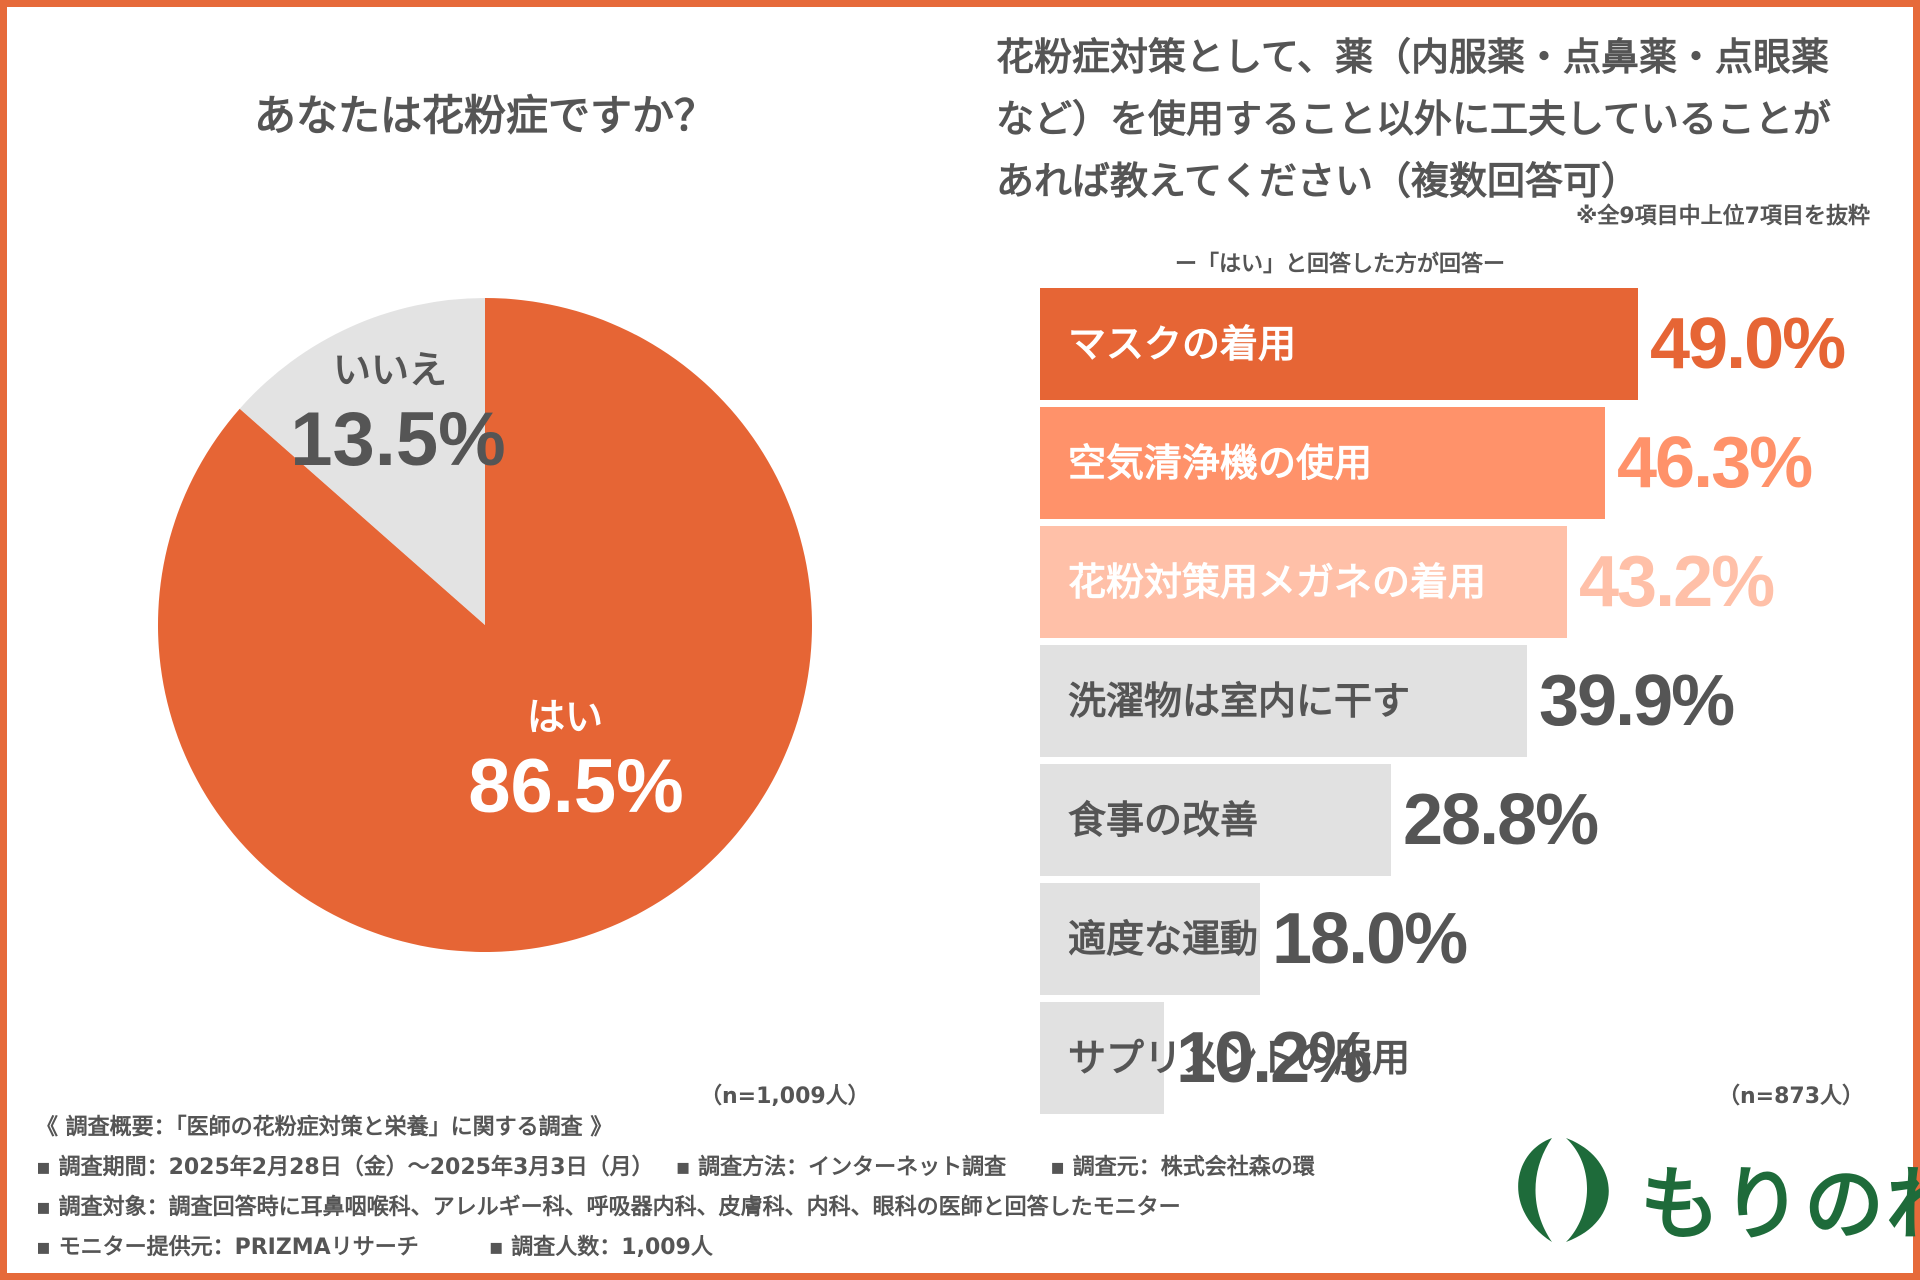  What do you see at coordinates (1239, 701) in the screenshot?
I see `bar-label-4: 洗濯物は室内に干す` at bounding box center [1239, 701].